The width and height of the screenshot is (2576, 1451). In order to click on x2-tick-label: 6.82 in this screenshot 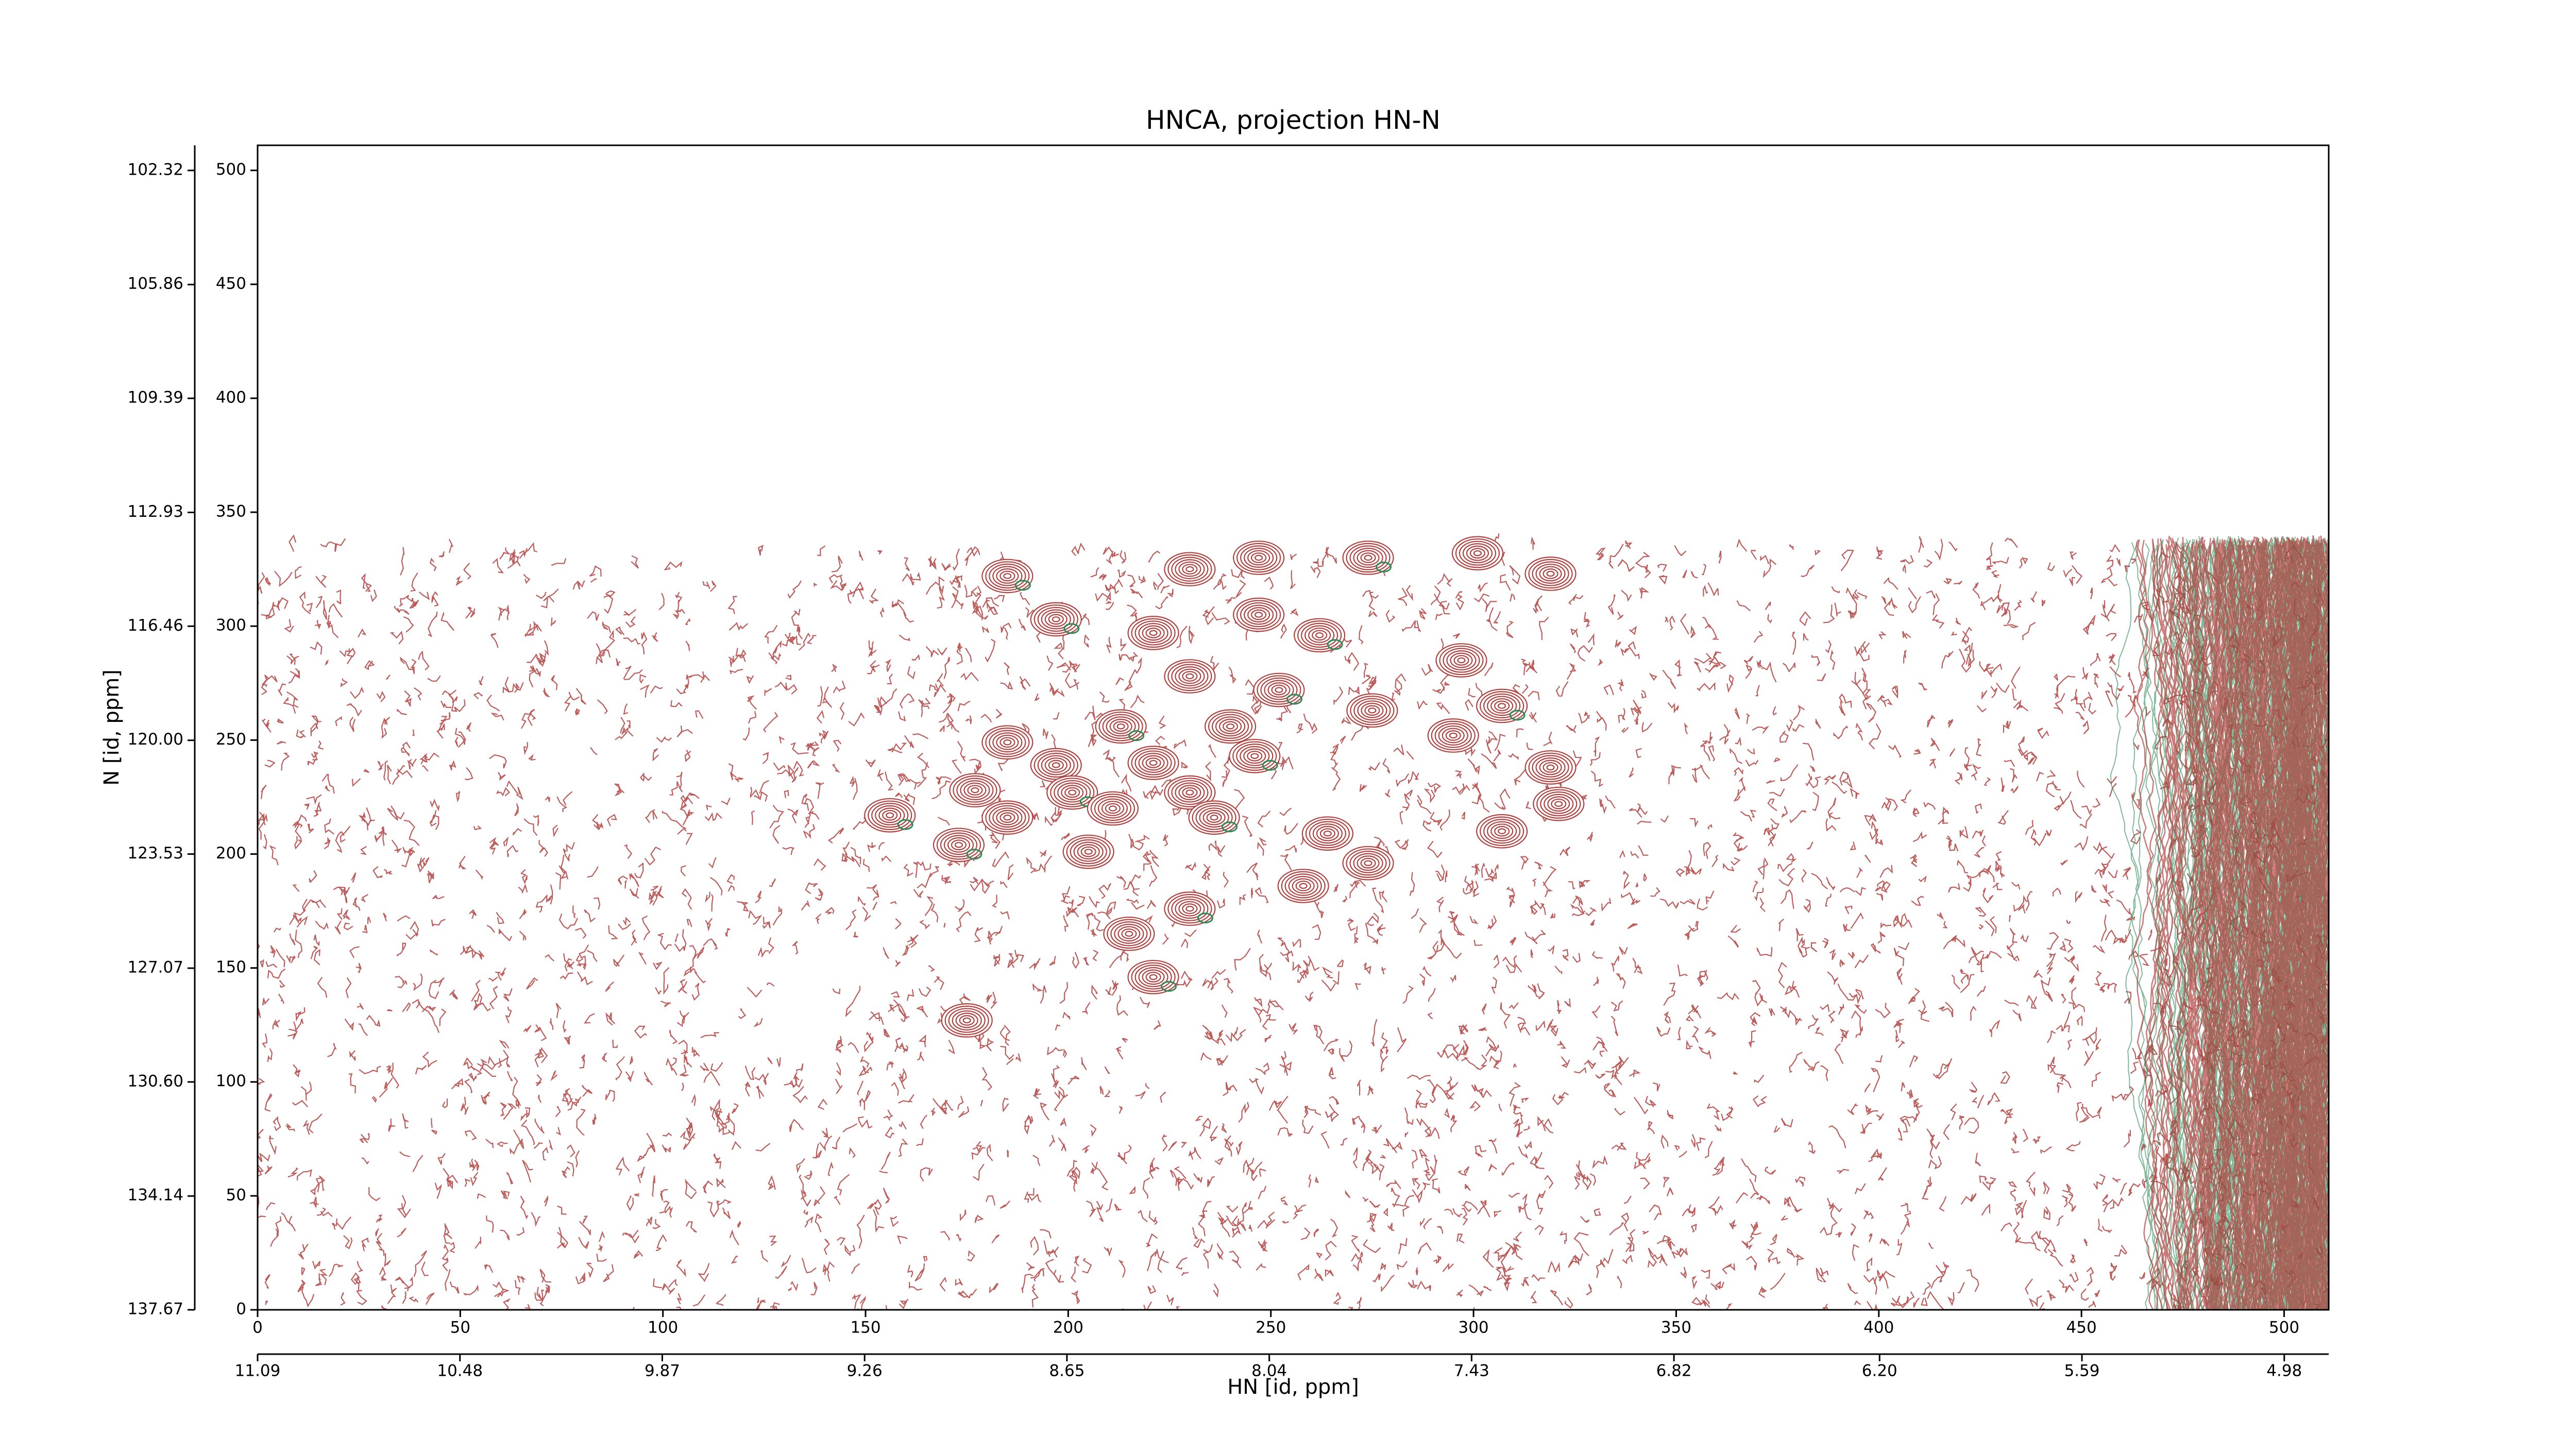, I will do `click(1674, 1371)`.